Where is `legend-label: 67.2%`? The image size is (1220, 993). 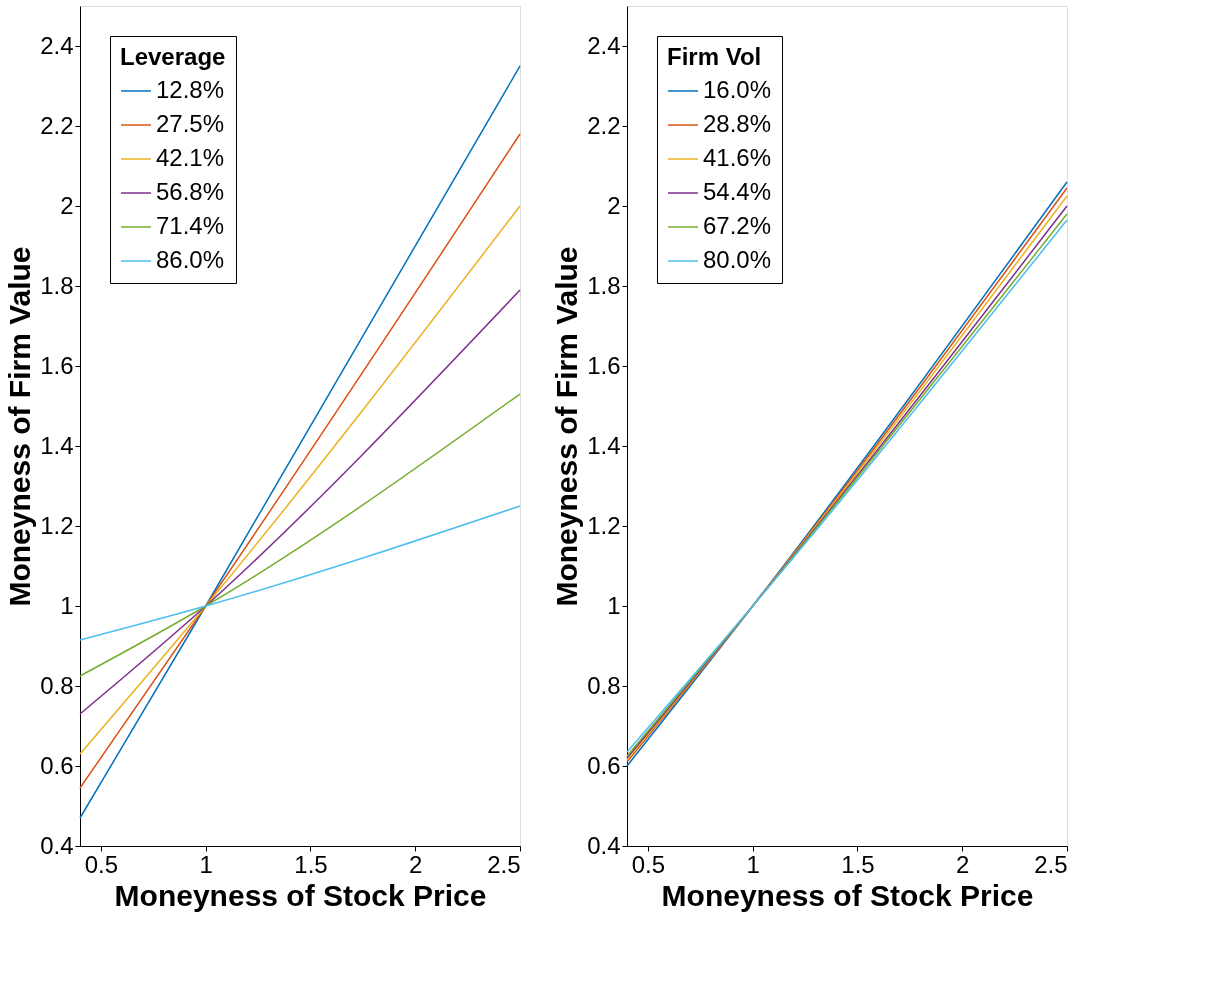
legend-label: 67.2% is located at coordinates (737, 225).